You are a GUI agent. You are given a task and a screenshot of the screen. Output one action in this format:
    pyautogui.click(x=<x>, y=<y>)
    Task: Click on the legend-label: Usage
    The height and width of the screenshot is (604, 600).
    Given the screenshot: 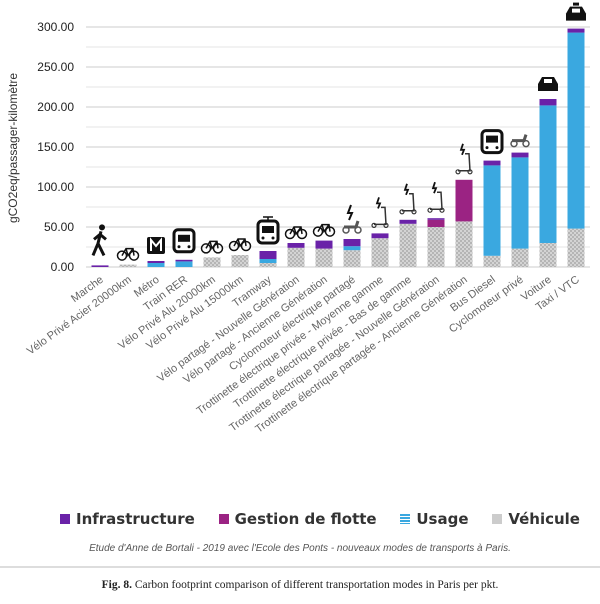 What is the action you would take?
    pyautogui.click(x=442, y=519)
    